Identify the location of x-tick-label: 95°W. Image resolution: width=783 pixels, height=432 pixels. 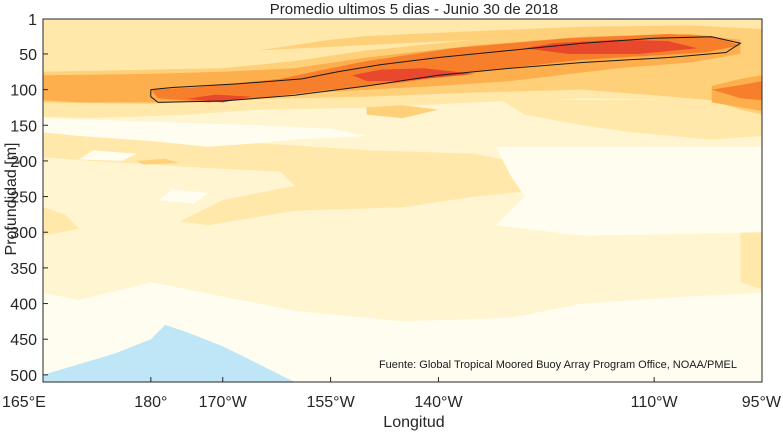
(762, 402).